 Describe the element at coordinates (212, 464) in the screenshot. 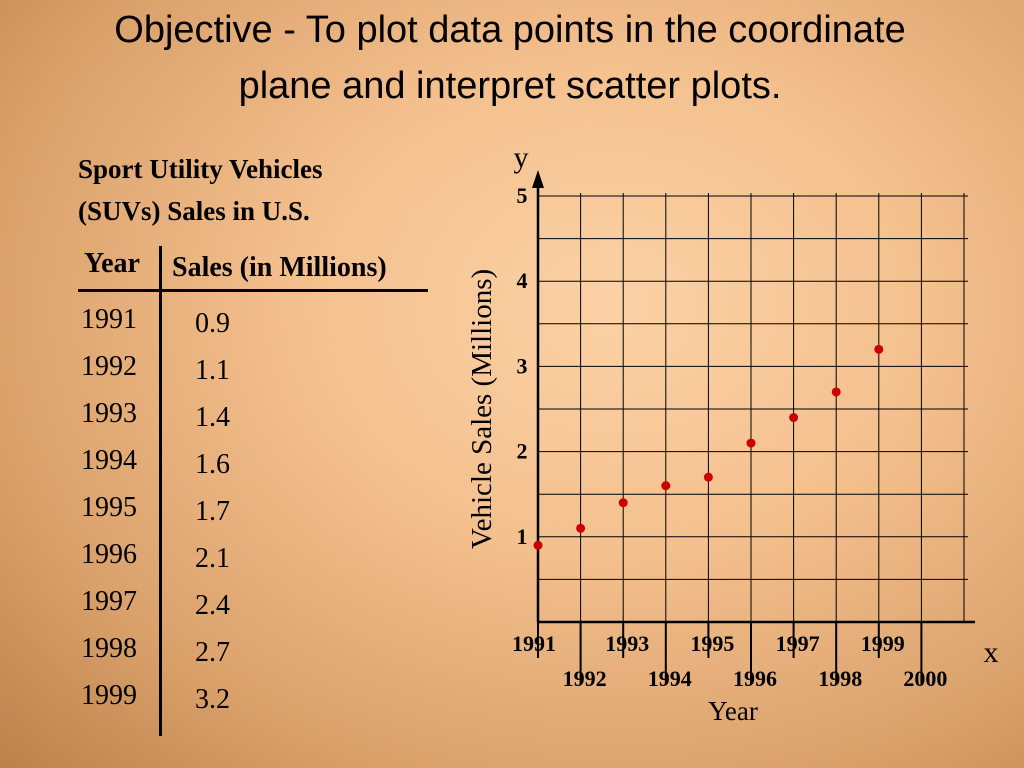

I see `row-sales: 1.6` at that location.